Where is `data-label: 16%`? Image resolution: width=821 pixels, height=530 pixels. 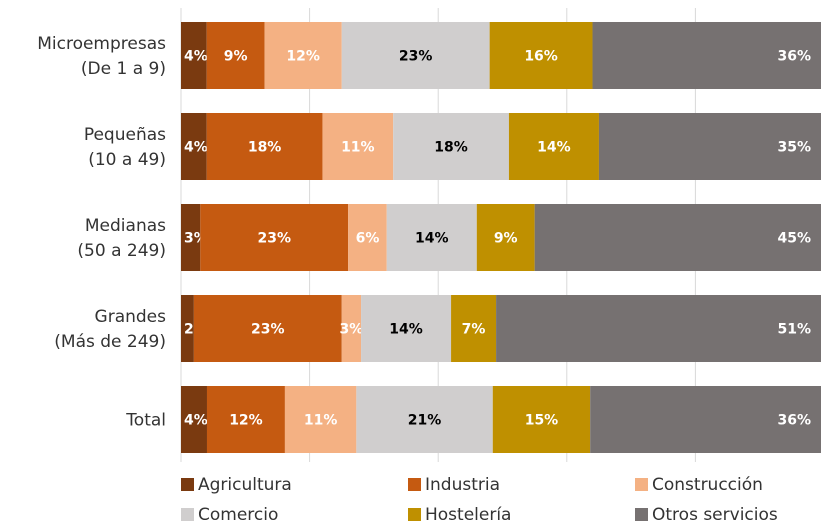
data-label: 16% is located at coordinates (541, 57).